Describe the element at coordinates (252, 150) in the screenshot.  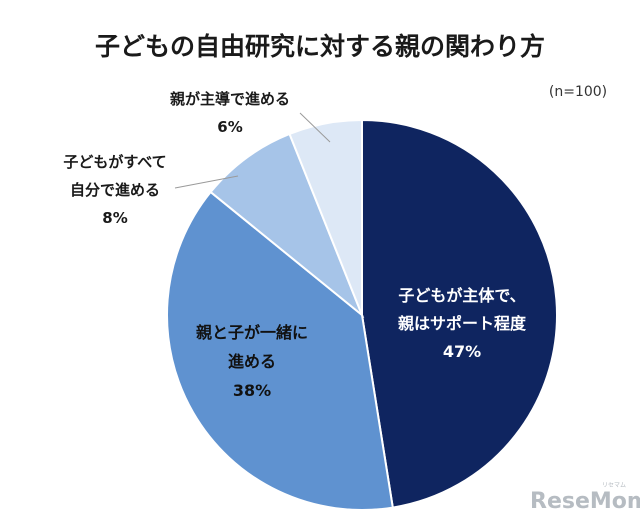
I see `leader-lines` at that location.